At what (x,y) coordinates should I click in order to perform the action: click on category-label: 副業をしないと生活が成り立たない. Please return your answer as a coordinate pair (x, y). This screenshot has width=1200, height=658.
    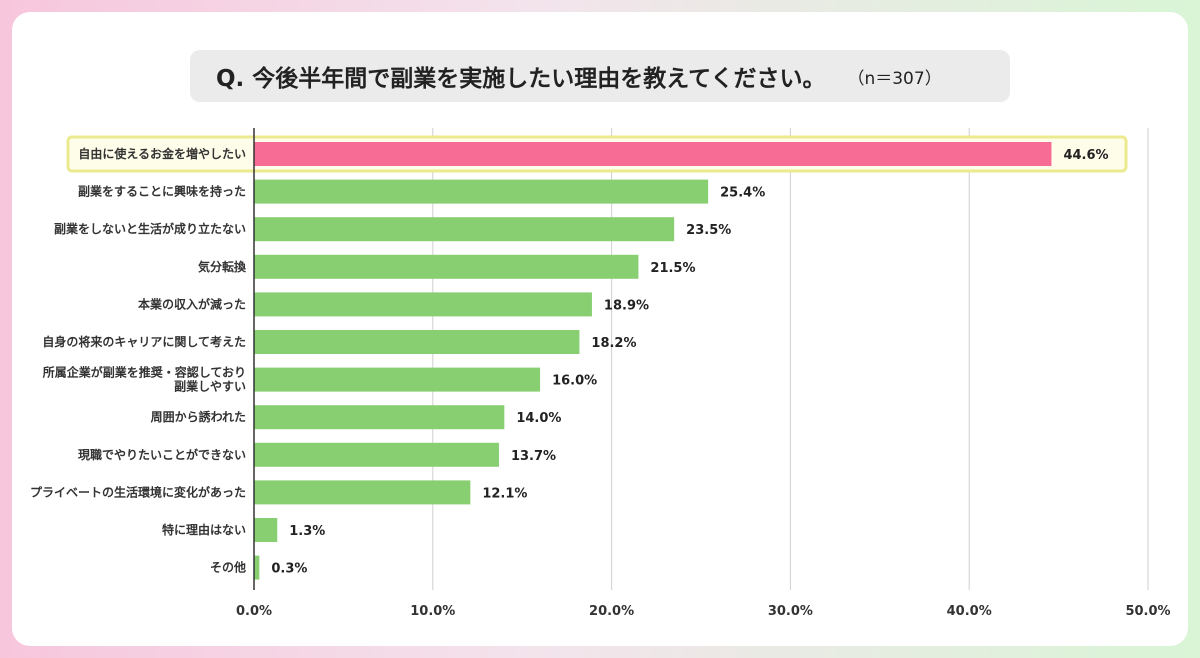
    Looking at the image, I should click on (150, 228).